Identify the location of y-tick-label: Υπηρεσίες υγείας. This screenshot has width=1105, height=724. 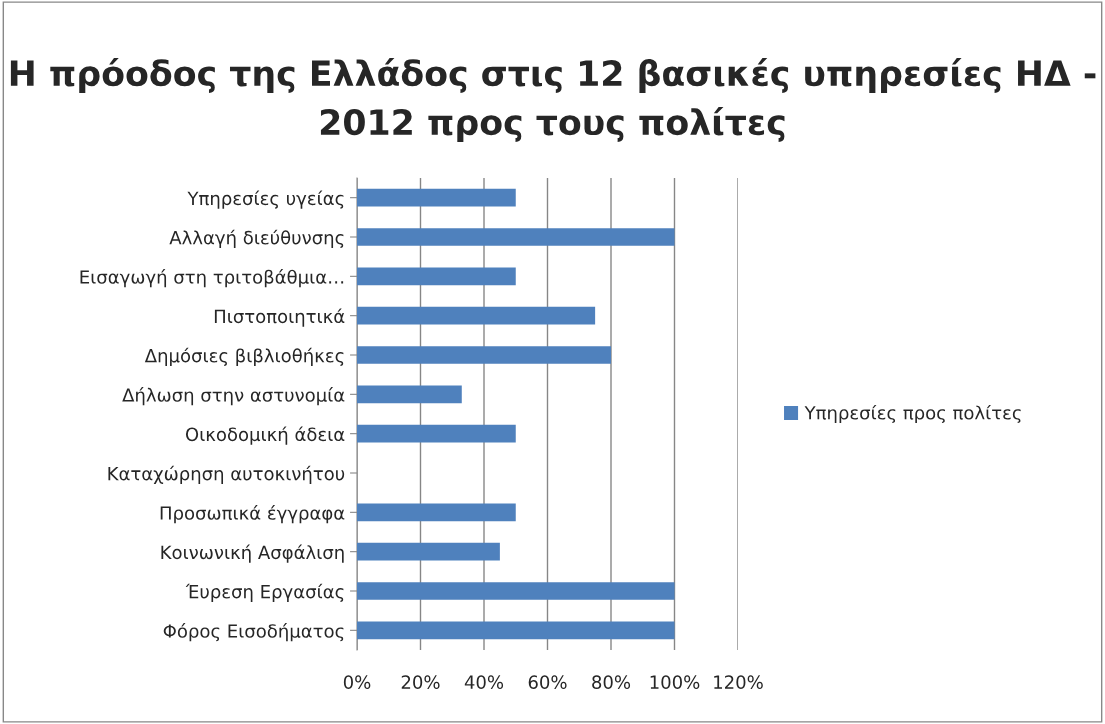
(265, 199).